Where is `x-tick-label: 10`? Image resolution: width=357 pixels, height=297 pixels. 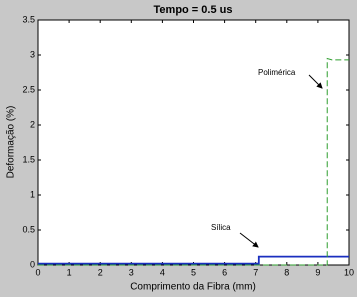 x-tick-label: 10 is located at coordinates (349, 272).